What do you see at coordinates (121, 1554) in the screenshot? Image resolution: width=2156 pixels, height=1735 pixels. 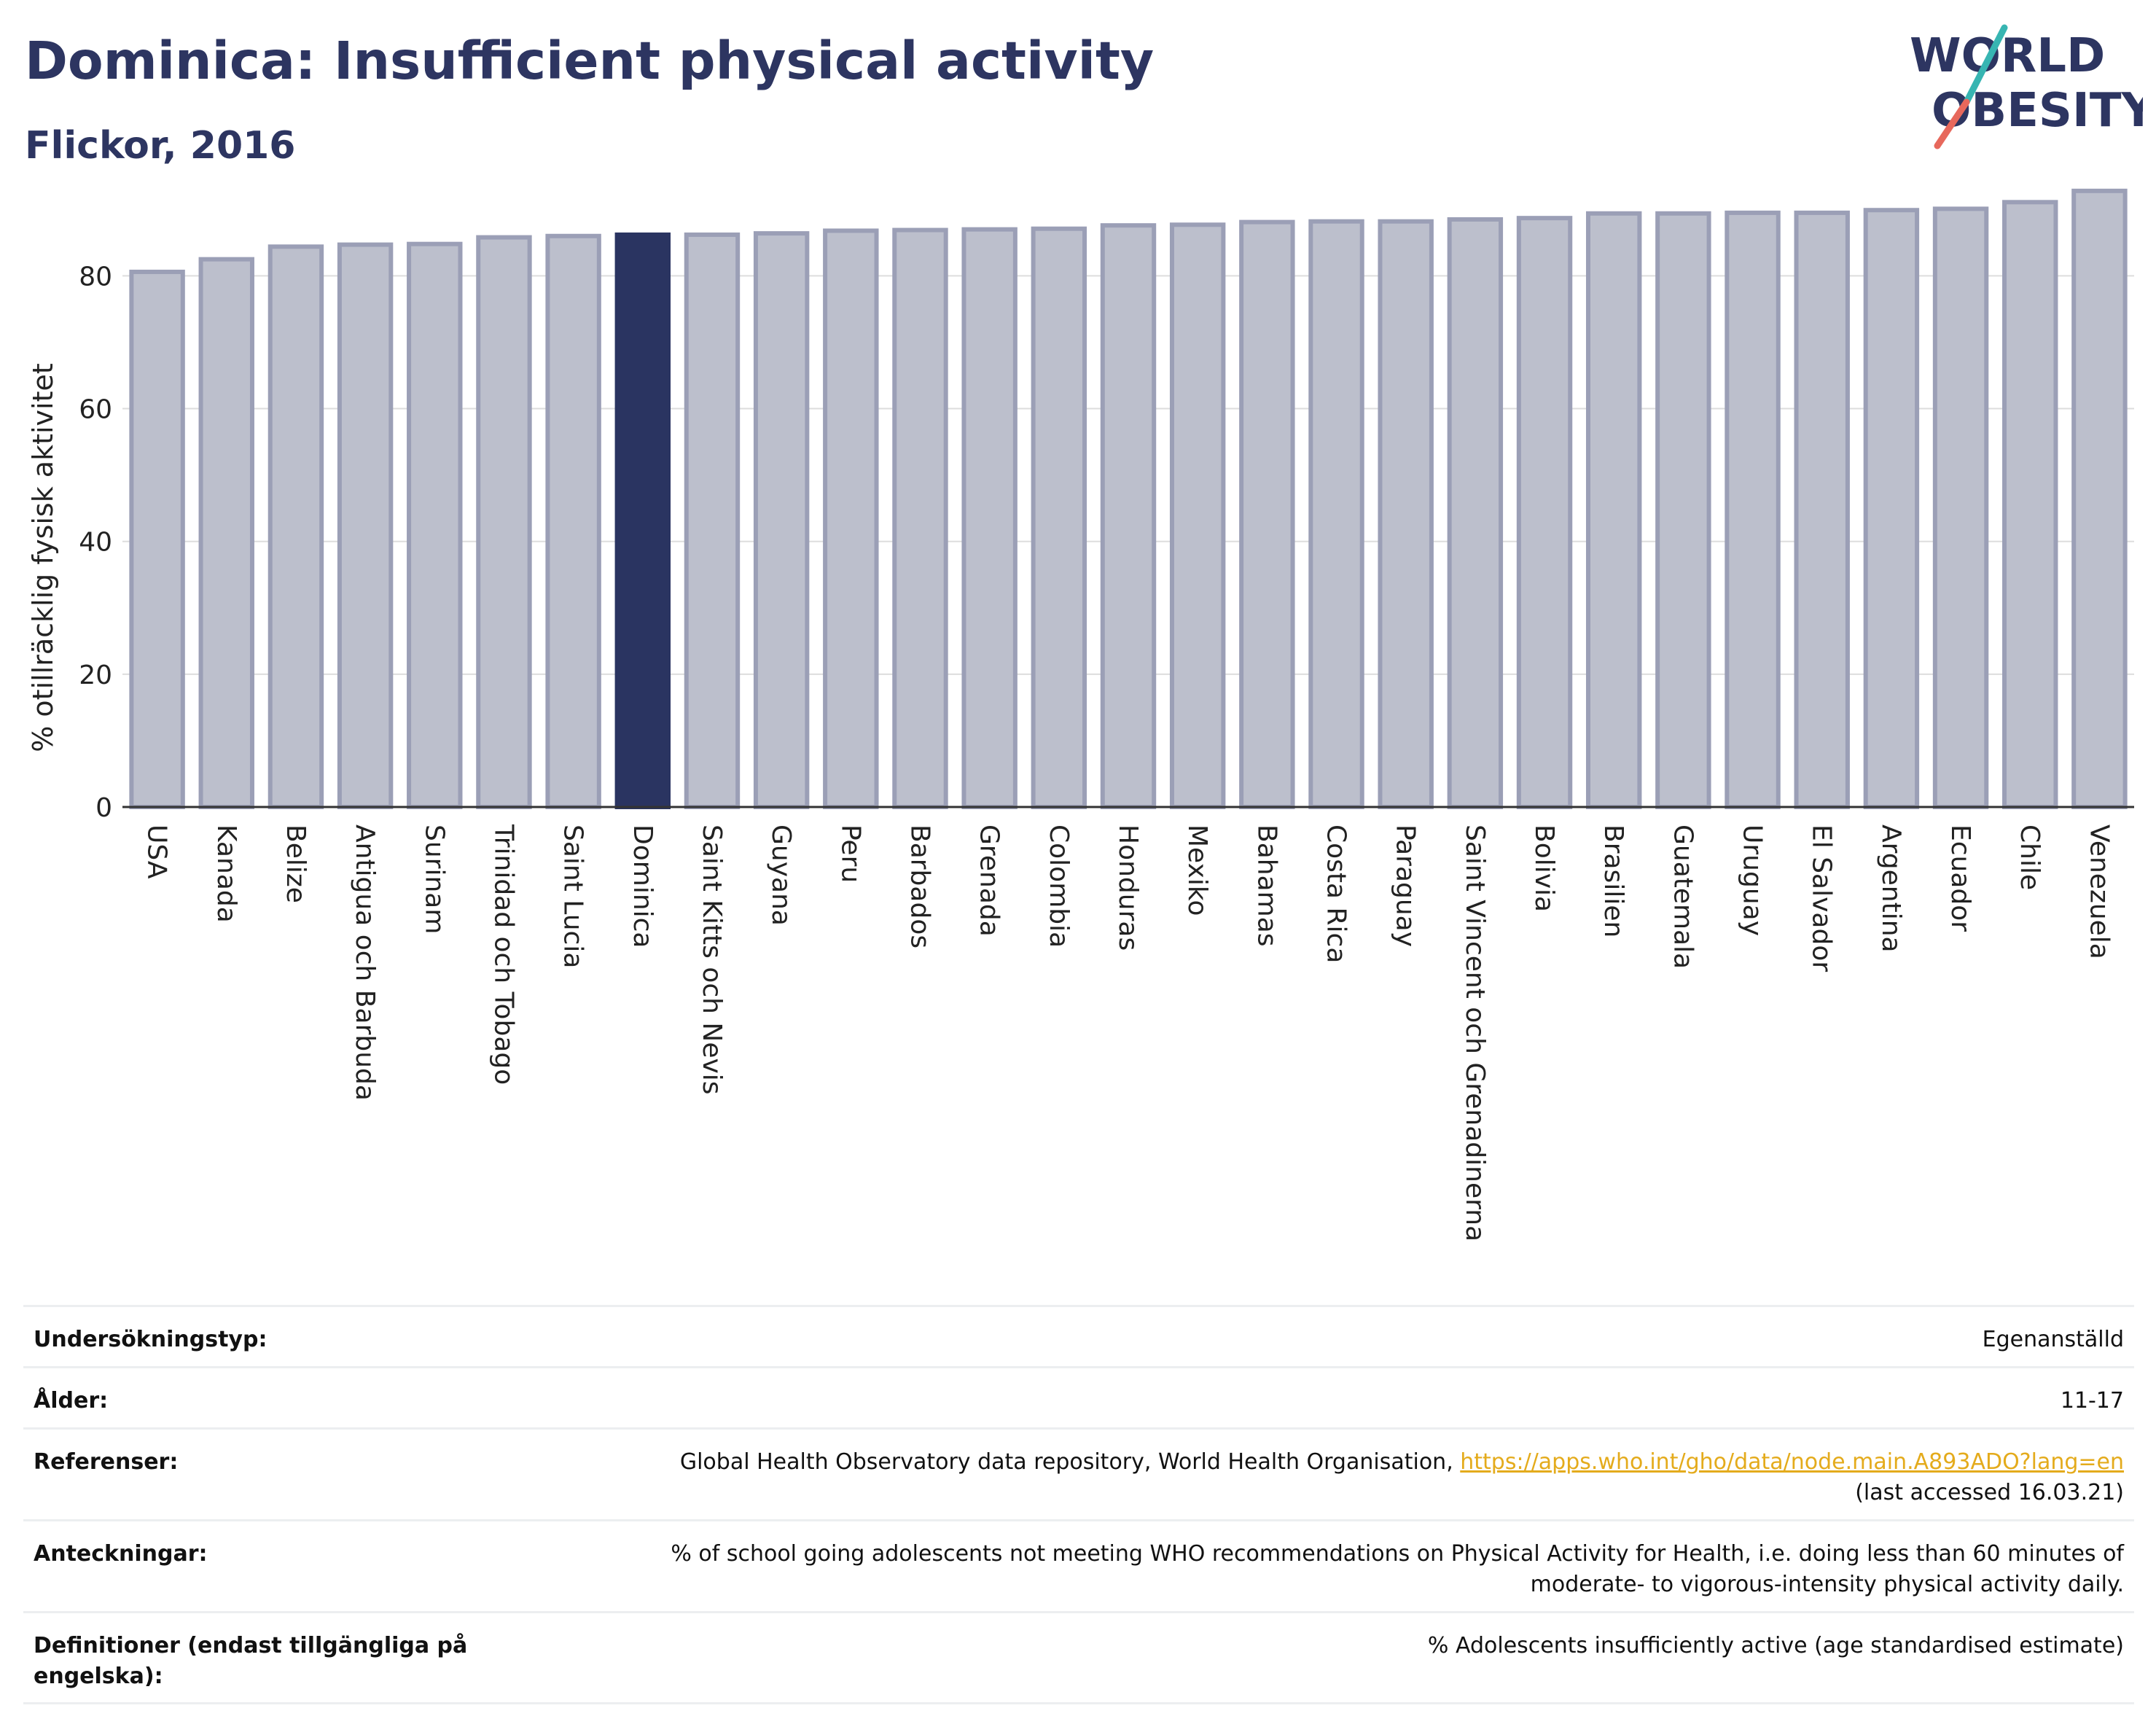 I see `info-label: Anteckningar:` at bounding box center [121, 1554].